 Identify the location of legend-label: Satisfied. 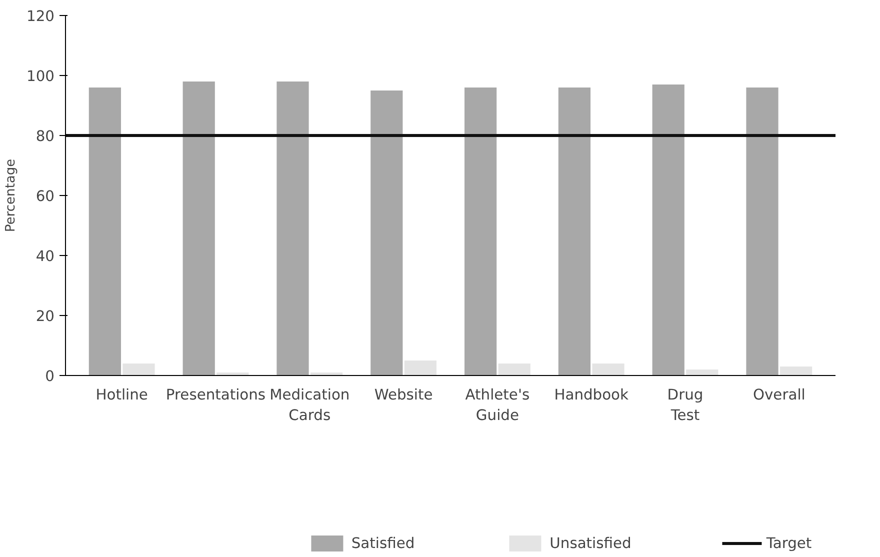
(383, 543).